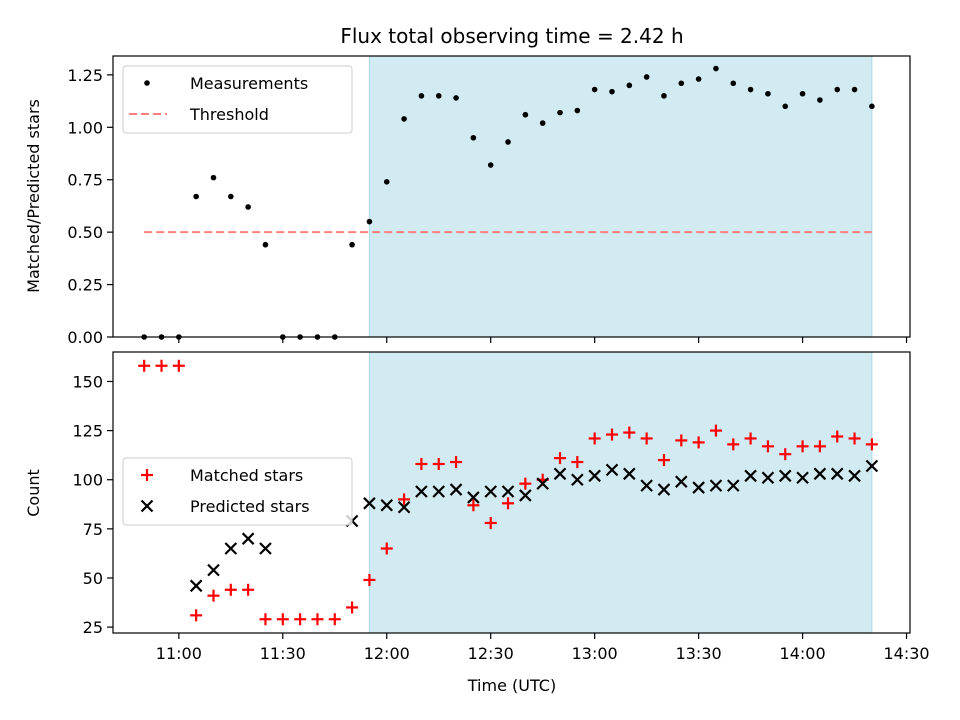  I want to click on bottom-legend-box, so click(237, 491).